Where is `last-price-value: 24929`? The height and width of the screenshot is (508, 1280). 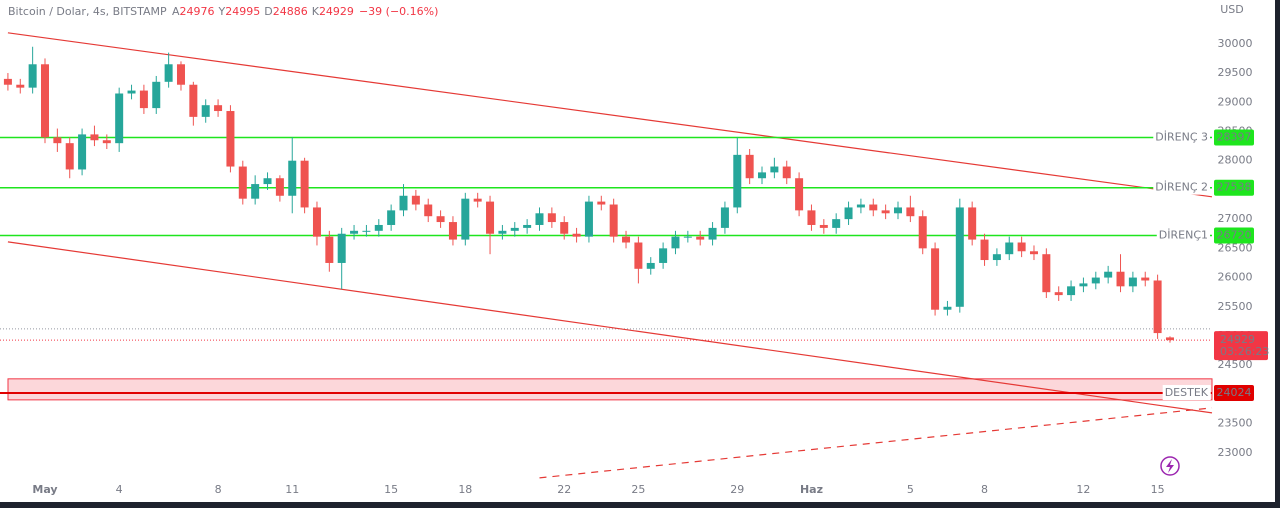 last-price-value: 24929 is located at coordinates (1237, 339).